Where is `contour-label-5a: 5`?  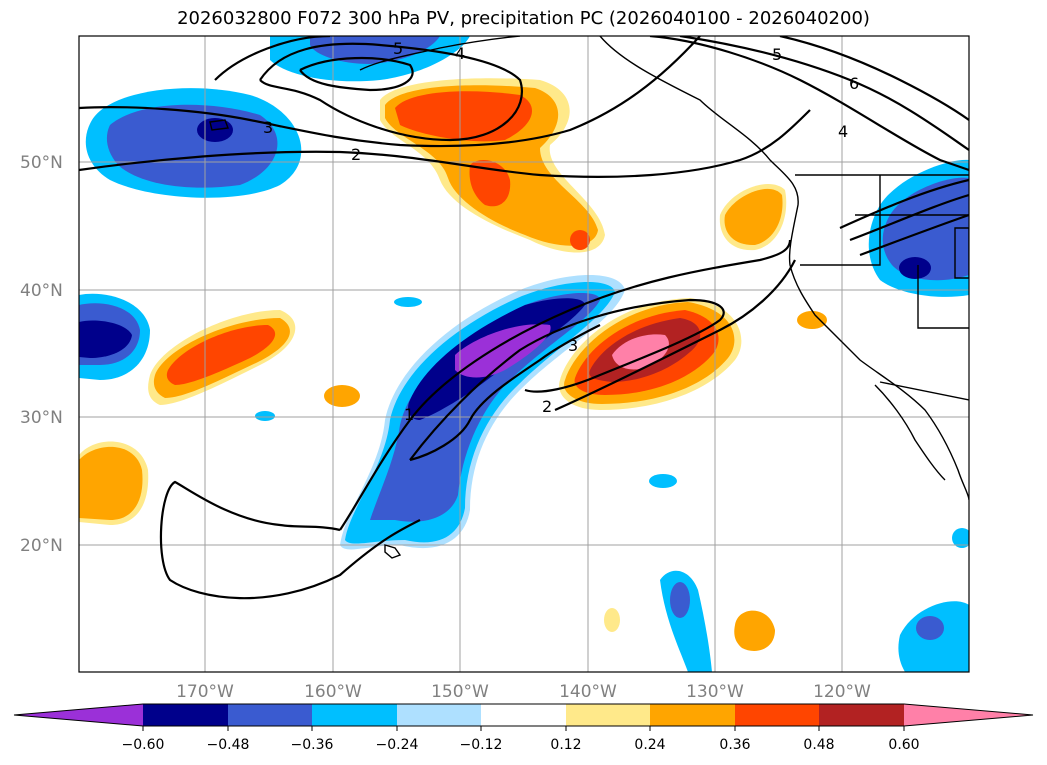 contour-label-5a: 5 is located at coordinates (398, 48).